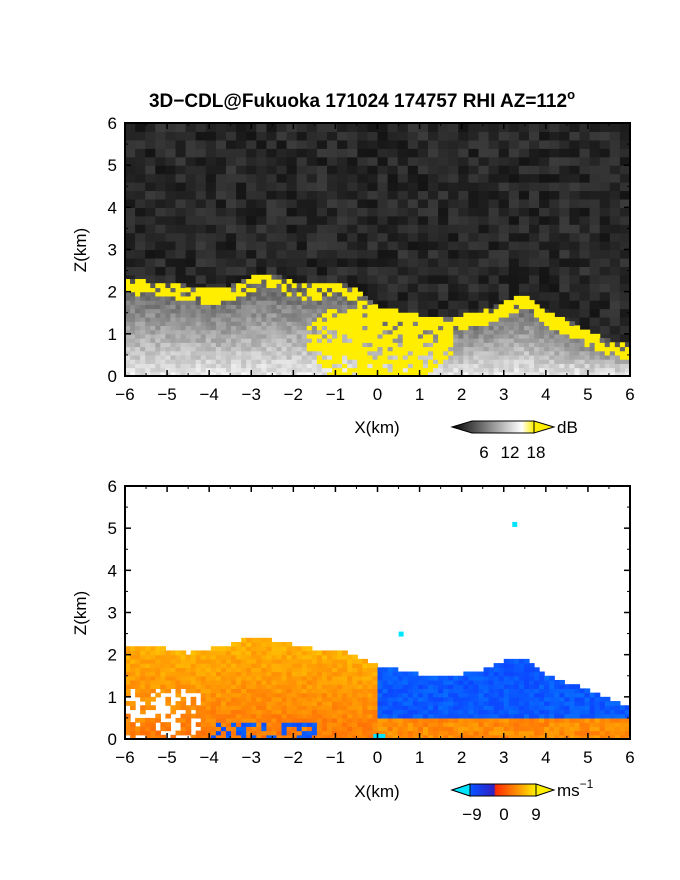  What do you see at coordinates (112, 334) in the screenshot?
I see `y-tick-label: 1` at bounding box center [112, 334].